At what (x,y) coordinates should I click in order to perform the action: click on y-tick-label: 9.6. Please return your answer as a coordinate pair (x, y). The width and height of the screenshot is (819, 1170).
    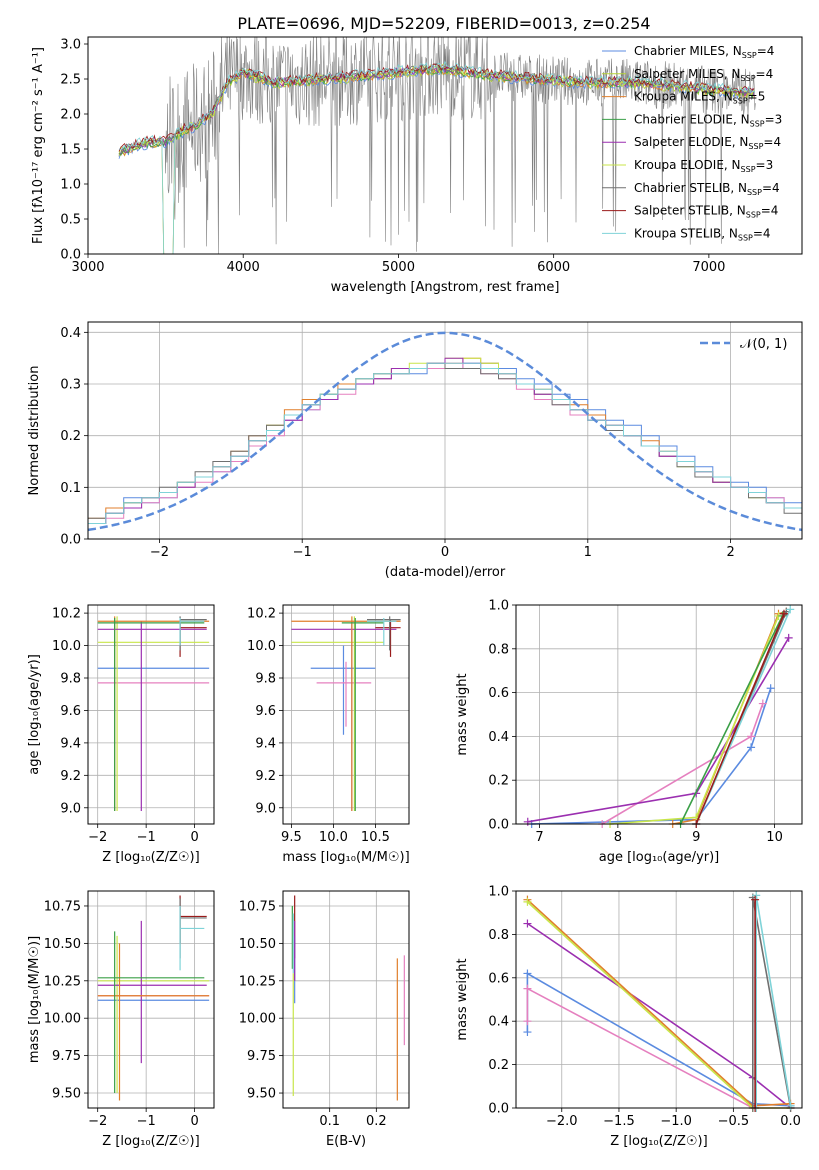
    Looking at the image, I should click on (70, 711).